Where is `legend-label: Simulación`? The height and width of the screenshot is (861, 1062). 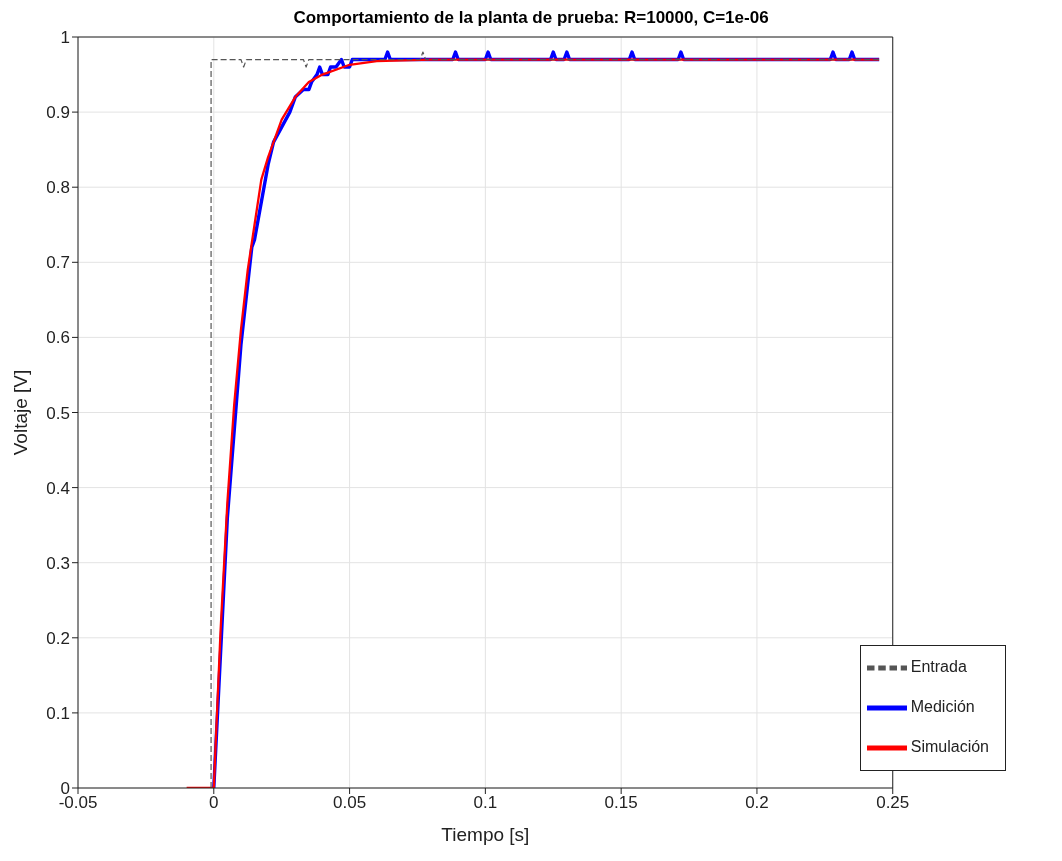 legend-label: Simulación is located at coordinates (949, 747).